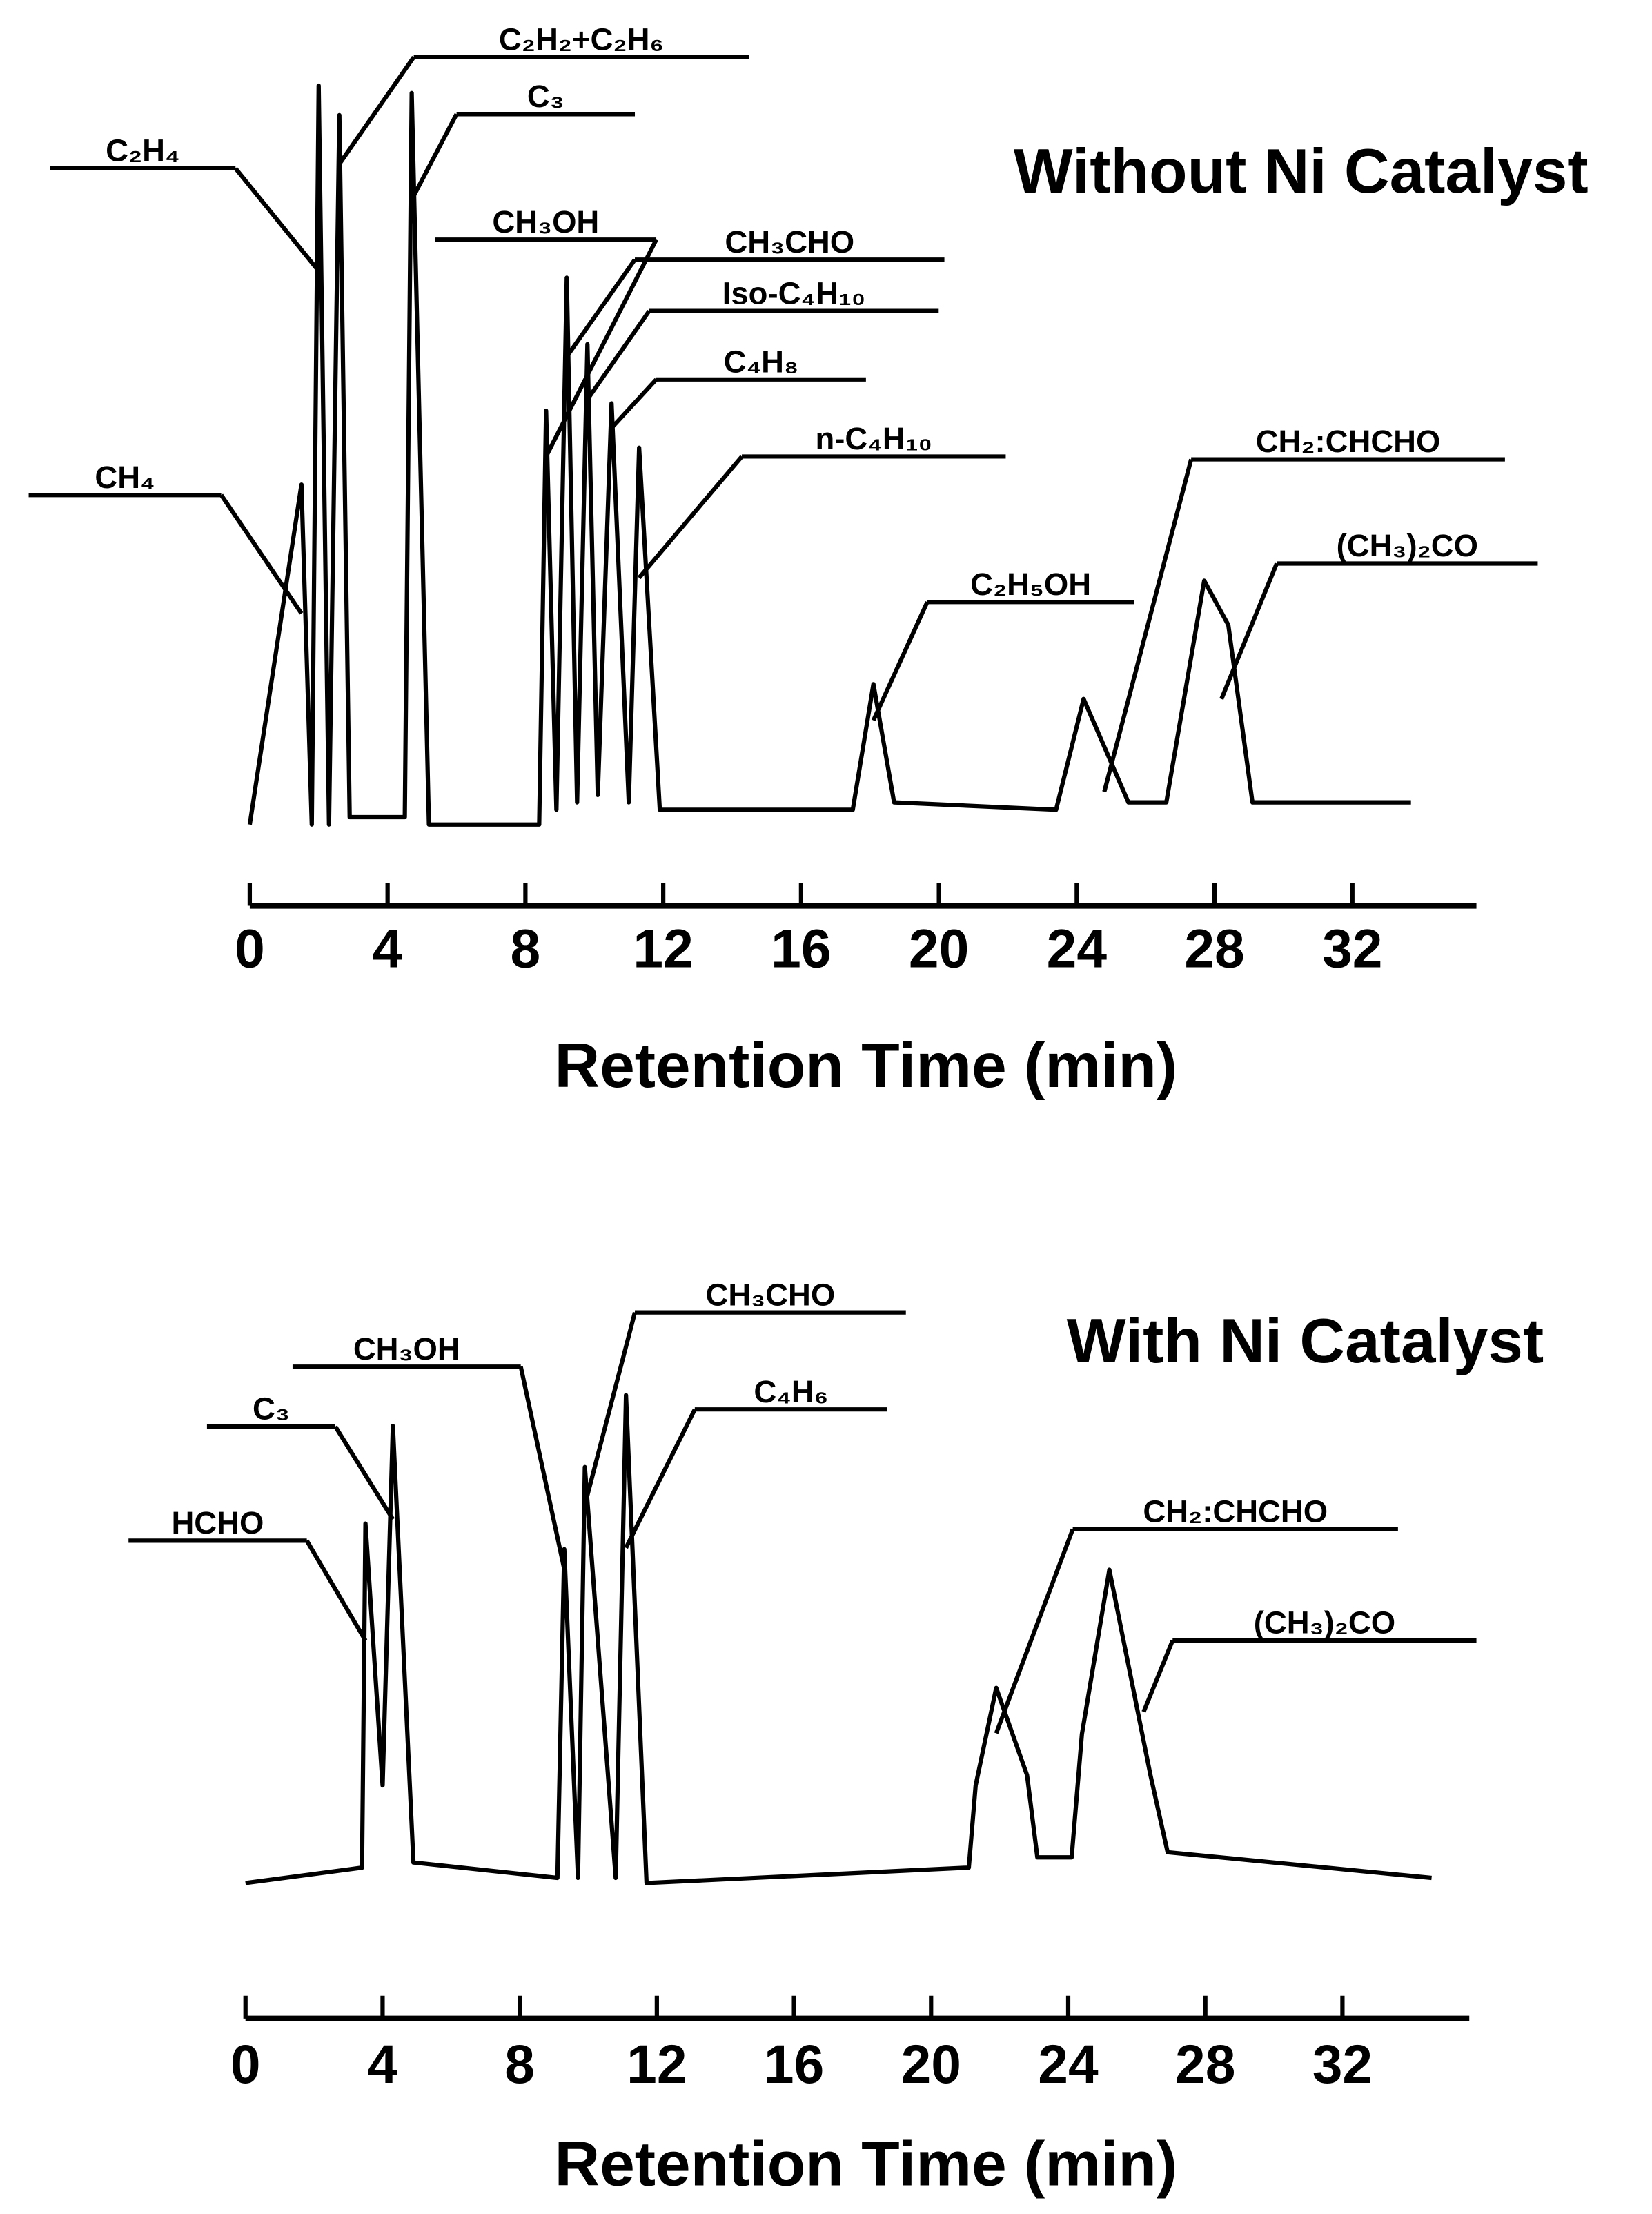  I want to click on annotation-label: CH₄, so click(125, 477).